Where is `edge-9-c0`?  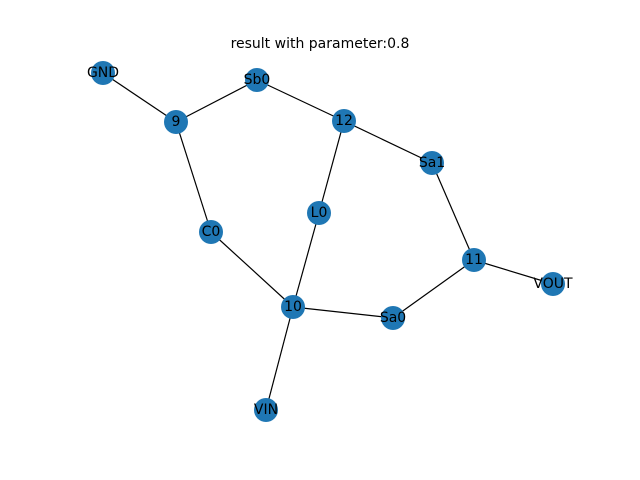 edge-9-c0 is located at coordinates (193, 177).